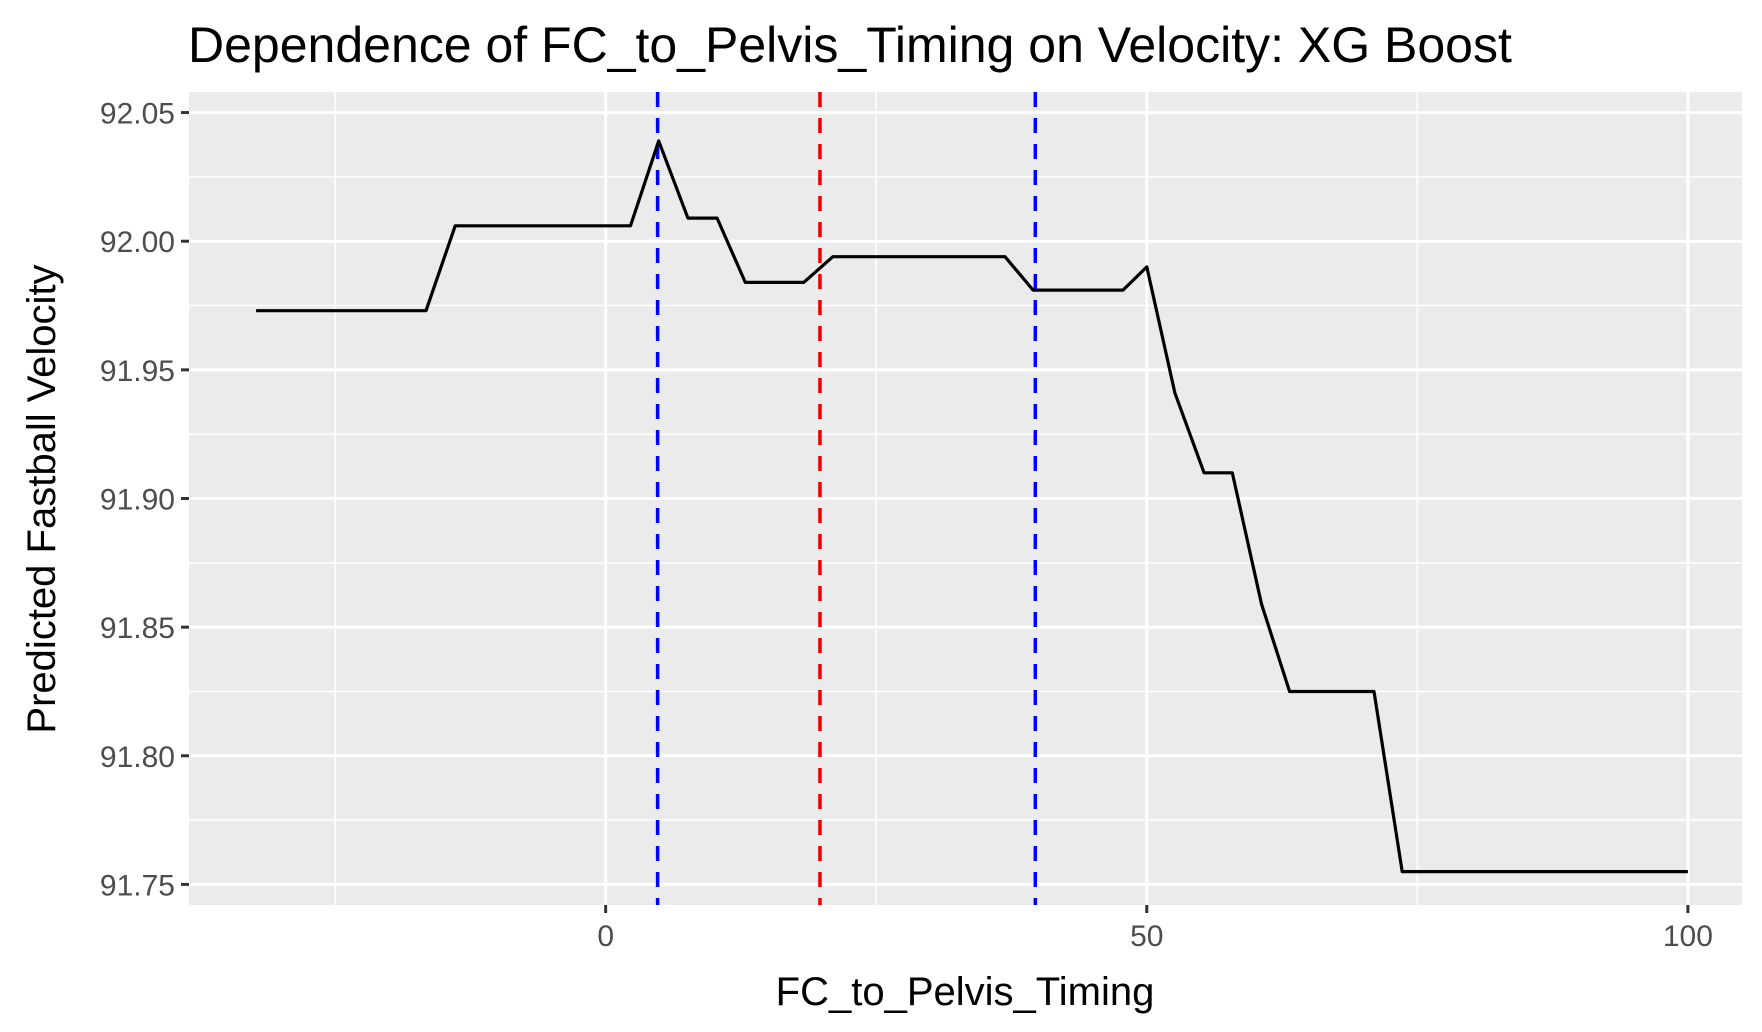 The width and height of the screenshot is (1762, 1032). What do you see at coordinates (1146, 936) in the screenshot?
I see `x-tick-label: 50` at bounding box center [1146, 936].